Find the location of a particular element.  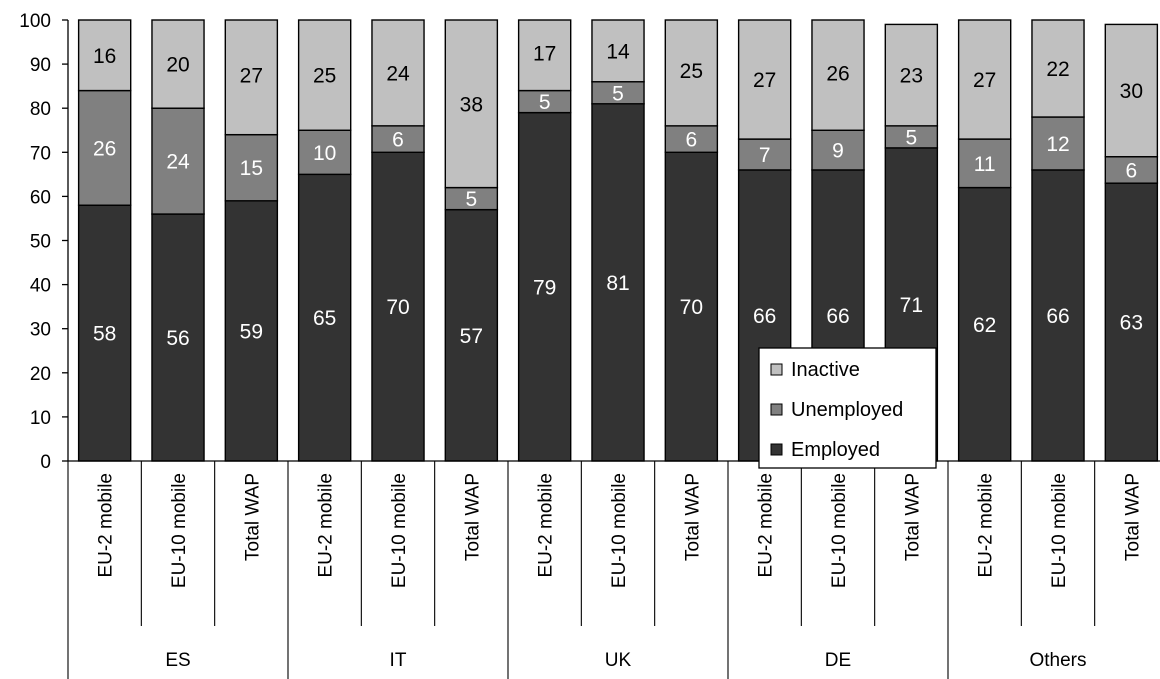

data-label-inactive: 17 is located at coordinates (544, 54).